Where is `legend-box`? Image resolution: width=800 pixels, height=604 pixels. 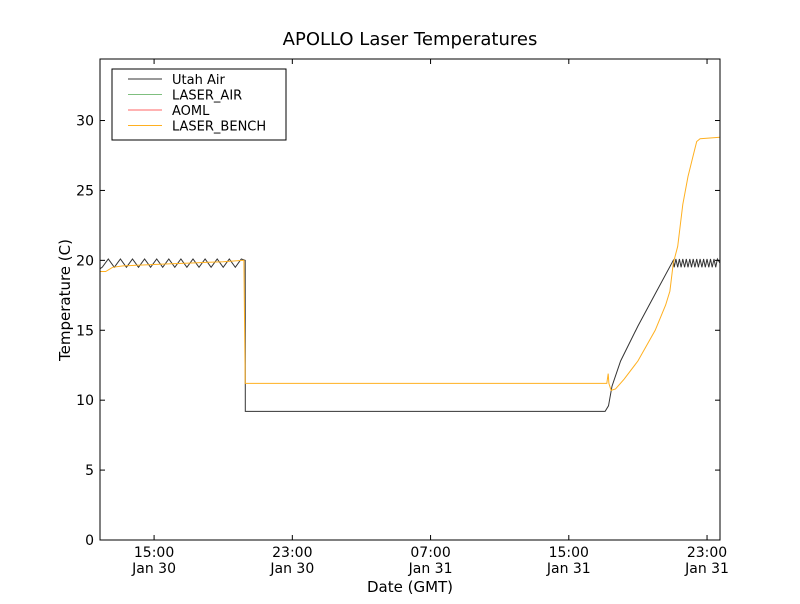 legend-box is located at coordinates (199, 104).